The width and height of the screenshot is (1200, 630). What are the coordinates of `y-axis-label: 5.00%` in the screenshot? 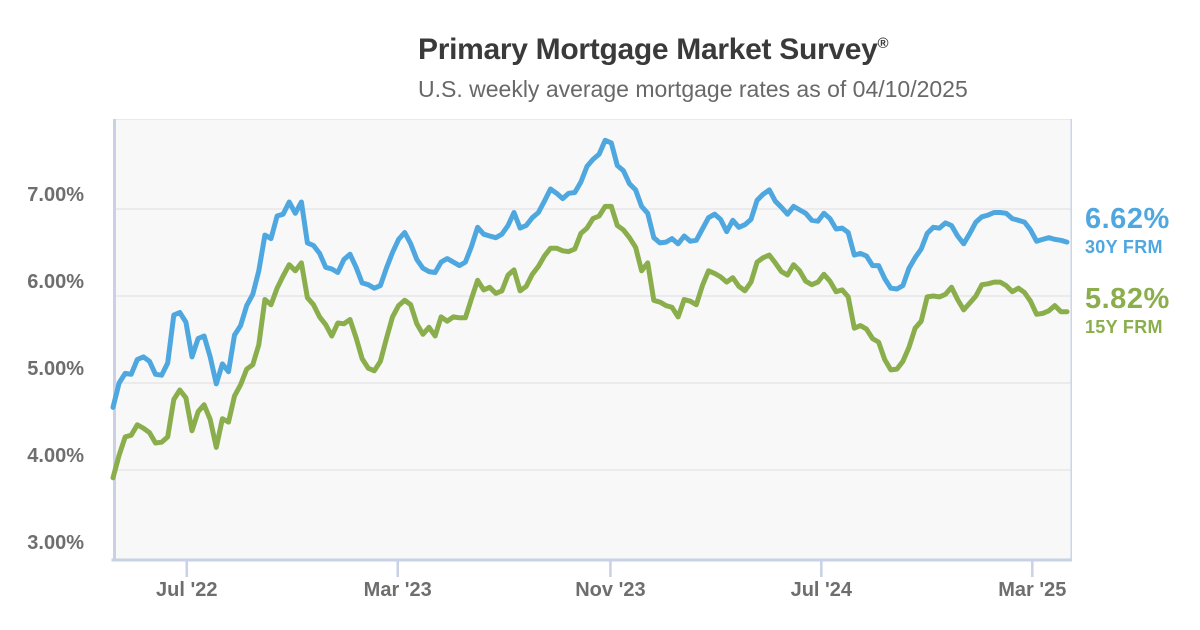 It's located at (55, 369).